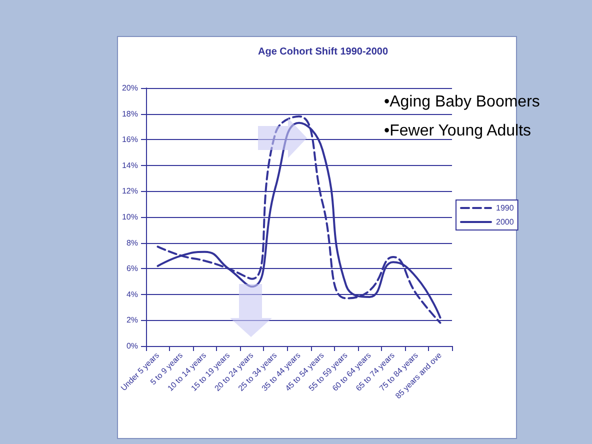  Describe the element at coordinates (505, 222) in the screenshot. I see `legend-label: 2000` at that location.